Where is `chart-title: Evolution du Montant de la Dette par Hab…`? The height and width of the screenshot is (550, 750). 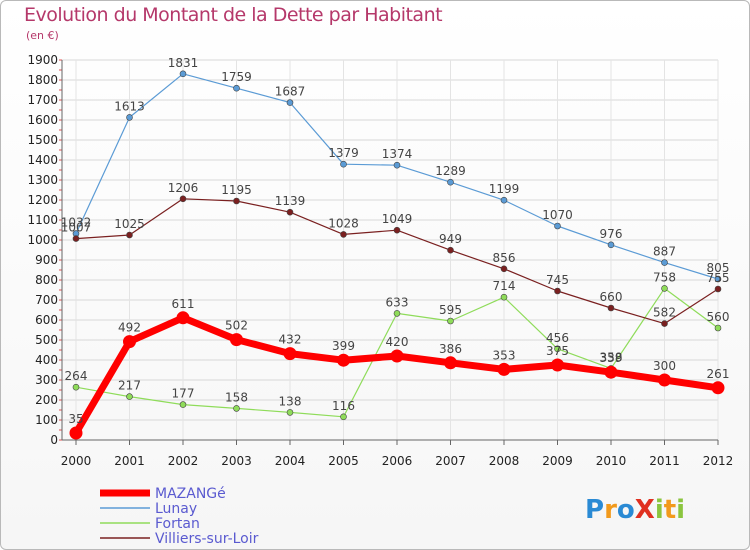 chart-title: Evolution du Montant de la Dette par Hab… is located at coordinates (233, 15).